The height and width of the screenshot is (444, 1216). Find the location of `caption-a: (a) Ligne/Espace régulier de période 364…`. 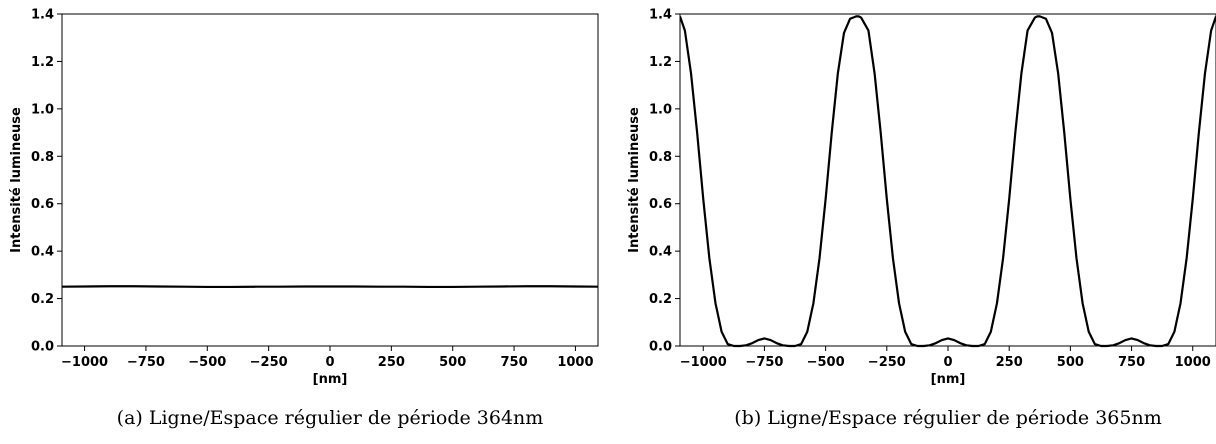

caption-a: (a) Ligne/Espace régulier de période 364… is located at coordinates (330, 418).